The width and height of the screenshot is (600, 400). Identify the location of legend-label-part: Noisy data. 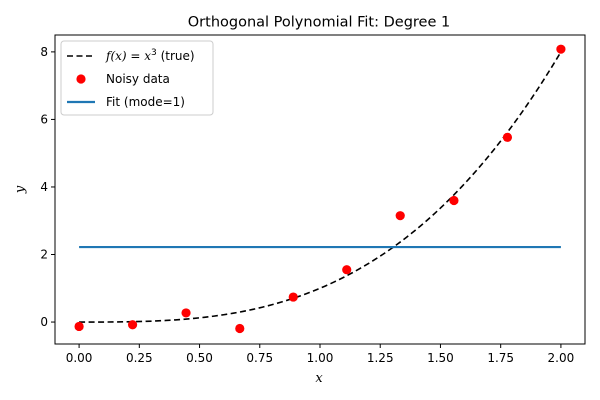
(138, 79).